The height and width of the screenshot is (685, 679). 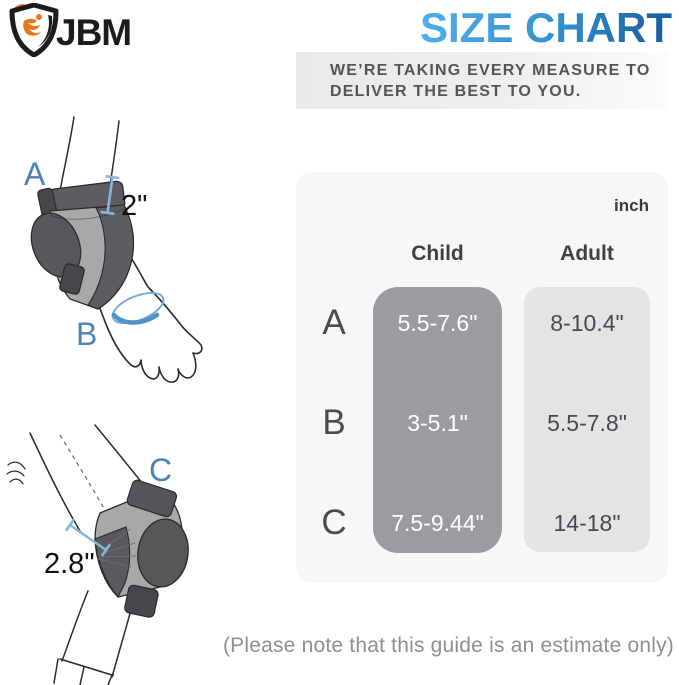 What do you see at coordinates (110, 195) in the screenshot?
I see `band-height-measure-line` at bounding box center [110, 195].